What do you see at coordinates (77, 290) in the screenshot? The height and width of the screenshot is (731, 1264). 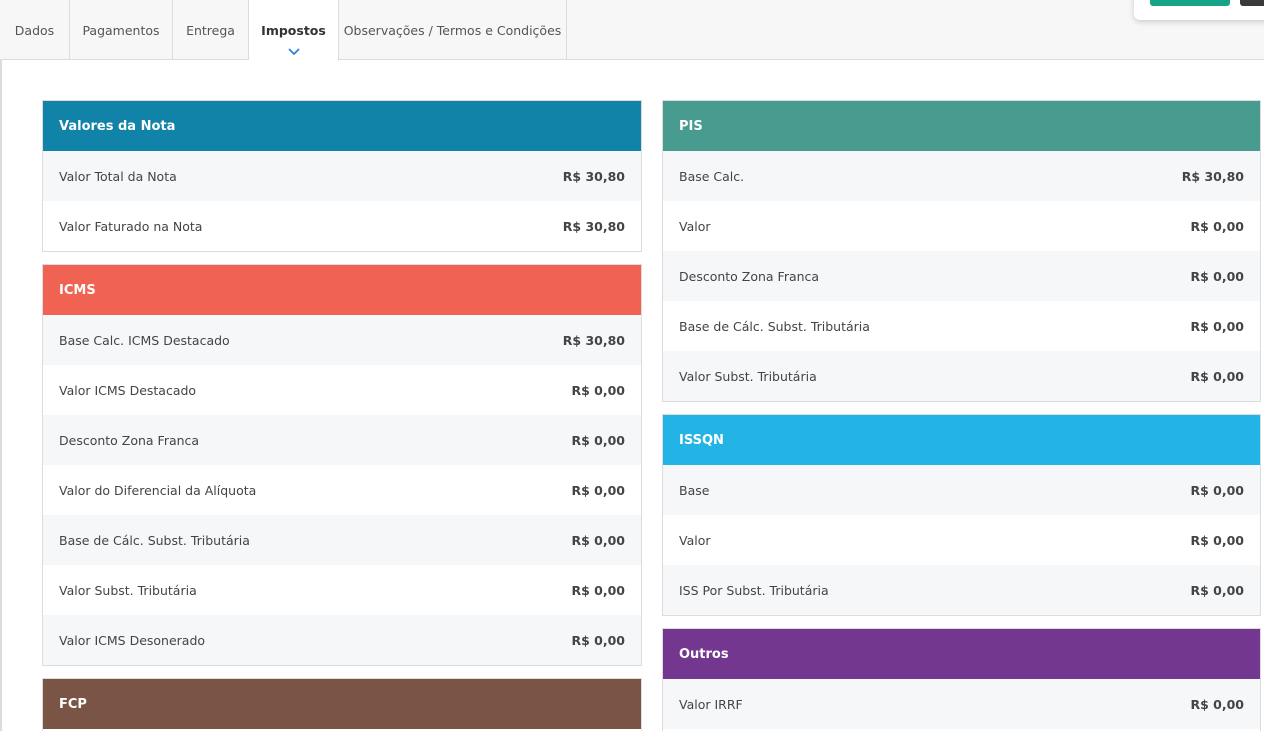 I see `card-title: ICMS` at bounding box center [77, 290].